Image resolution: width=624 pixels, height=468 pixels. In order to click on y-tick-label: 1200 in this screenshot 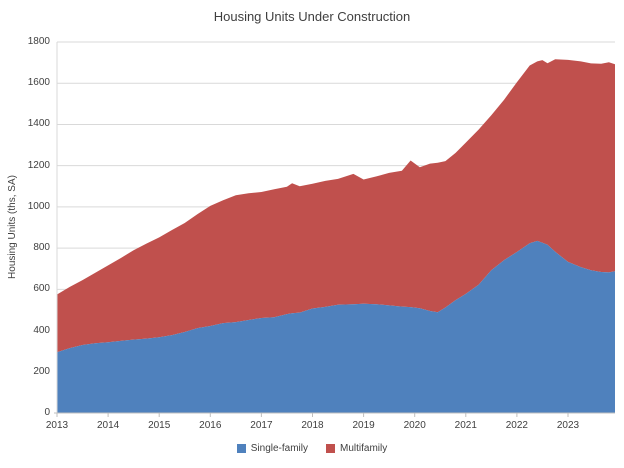, I will do `click(38, 165)`.